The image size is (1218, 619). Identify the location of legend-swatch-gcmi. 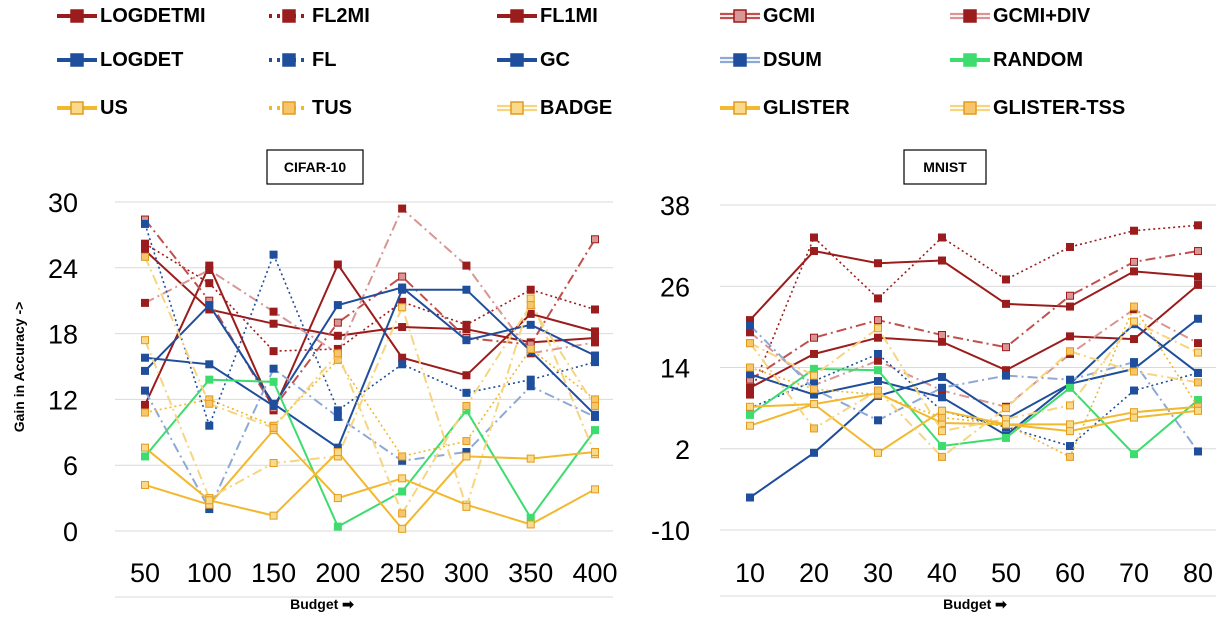
(740, 16).